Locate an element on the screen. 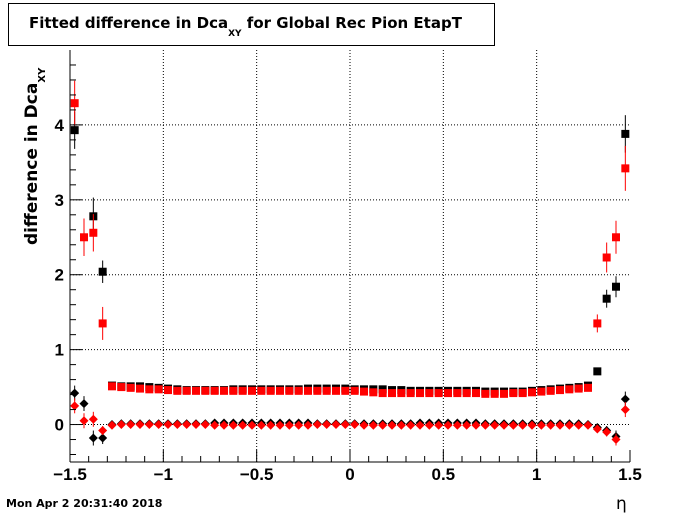 The height and width of the screenshot is (514, 700). x-tick-label: 1 is located at coordinates (536, 474).